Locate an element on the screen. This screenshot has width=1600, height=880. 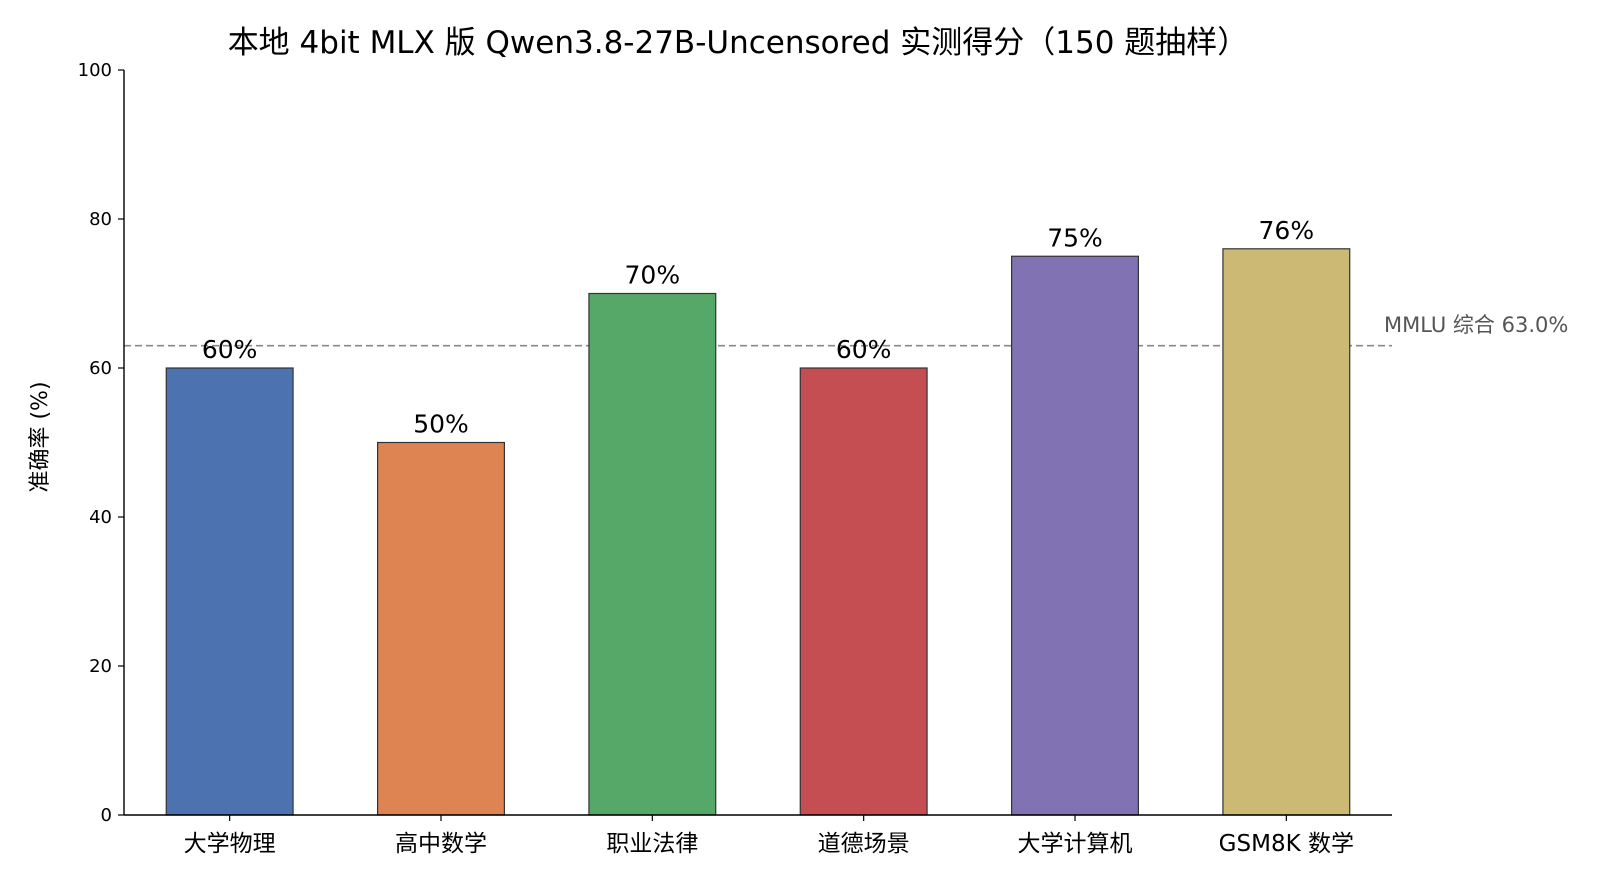
x-tick-label-4: 大学计算机 is located at coordinates (1075, 844).